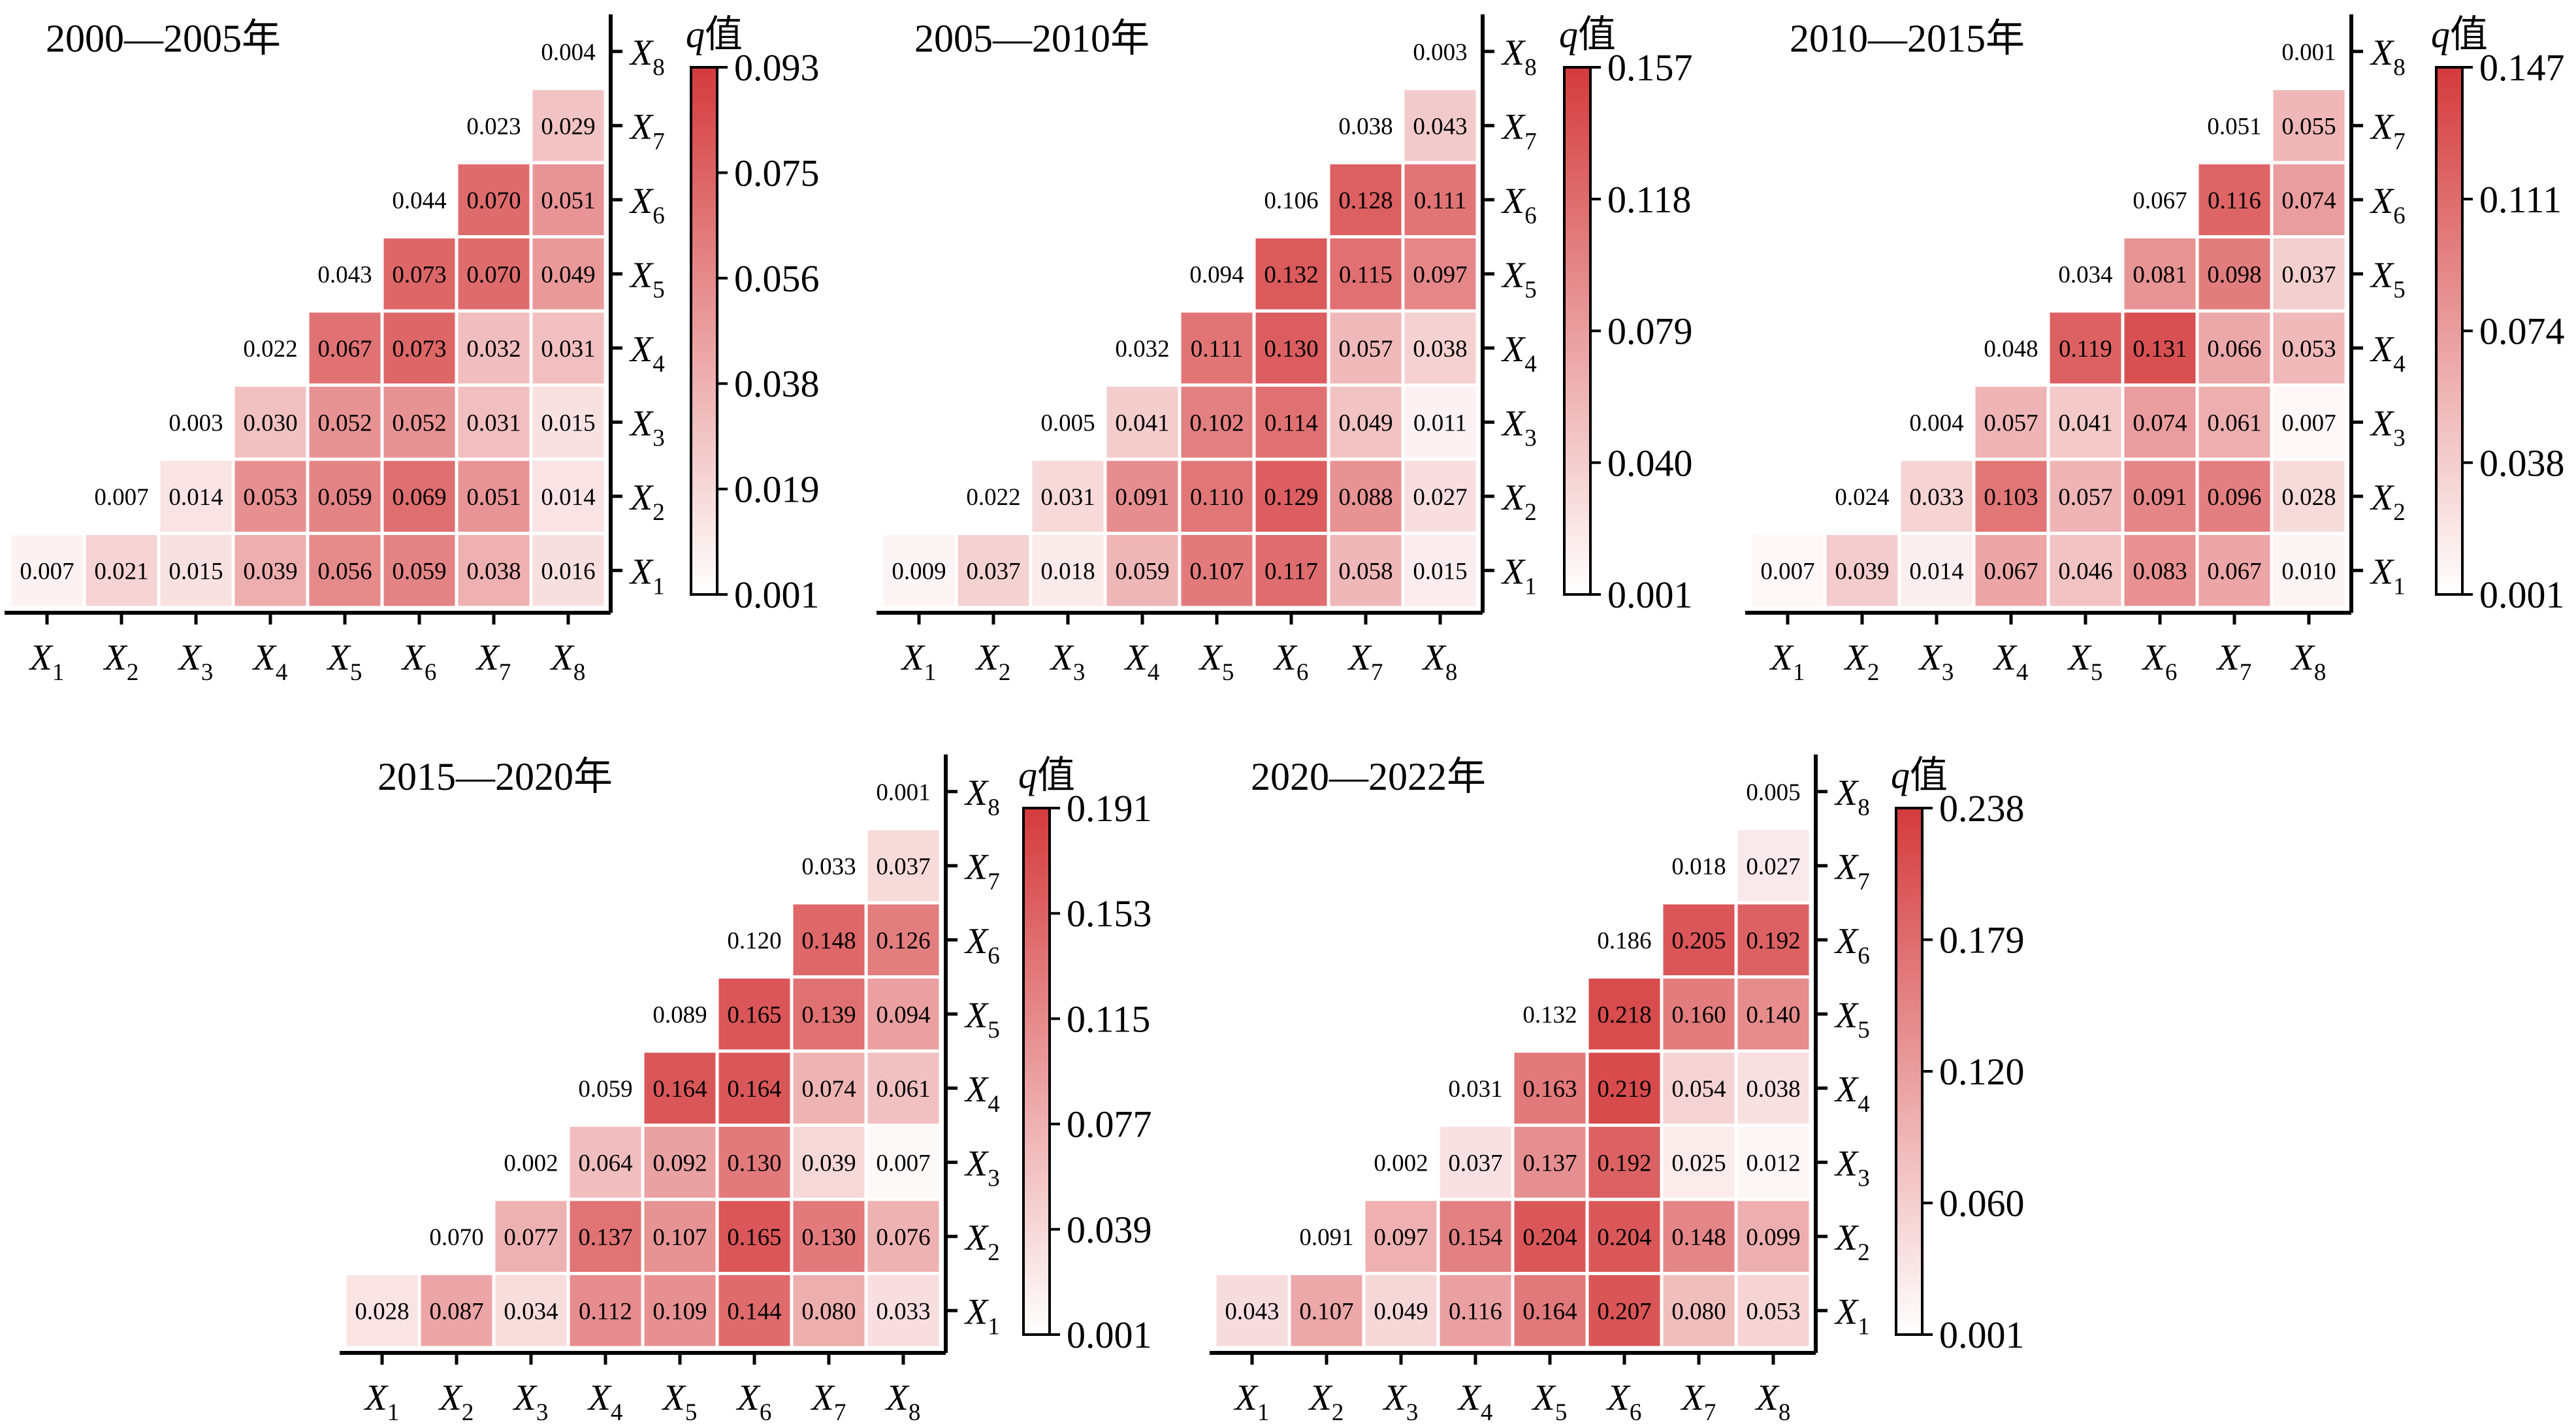  Describe the element at coordinates (777, 67) in the screenshot. I see `colorbar-tick-label: 0.093` at that location.